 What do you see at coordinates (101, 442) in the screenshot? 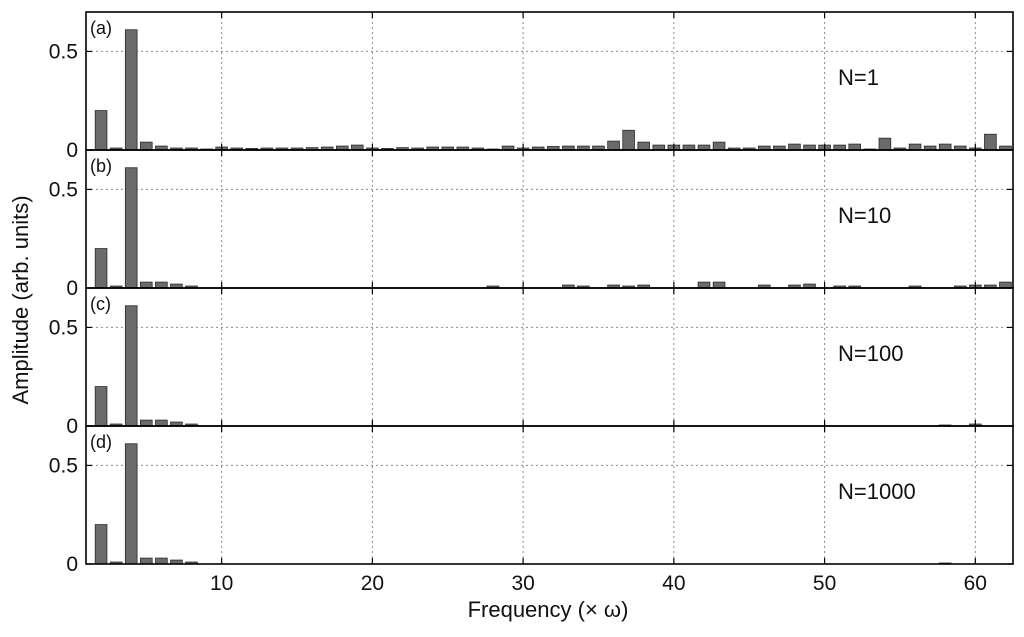
I see `panel-tag: (d)` at bounding box center [101, 442].